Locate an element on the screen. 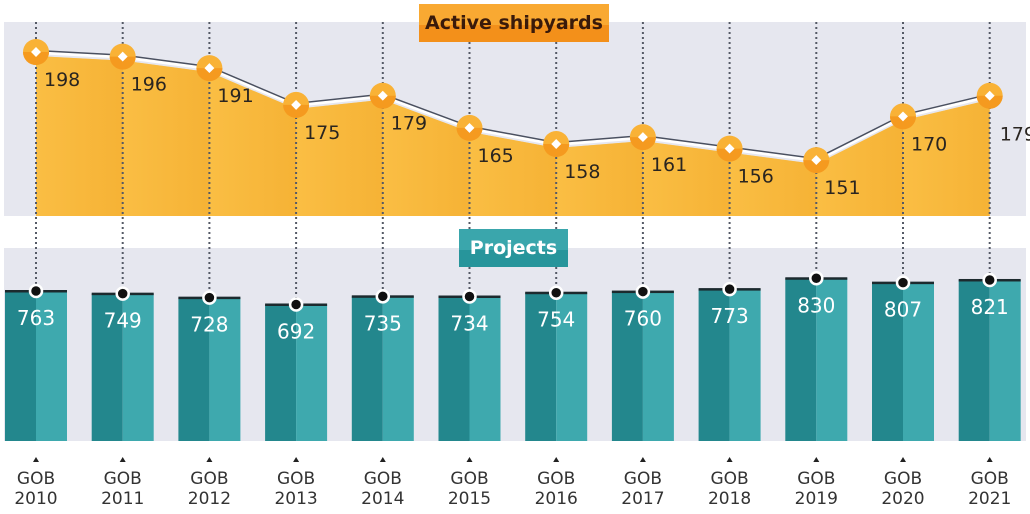 The height and width of the screenshot is (514, 1030). shipyards-value-label: 175 is located at coordinates (322, 133).